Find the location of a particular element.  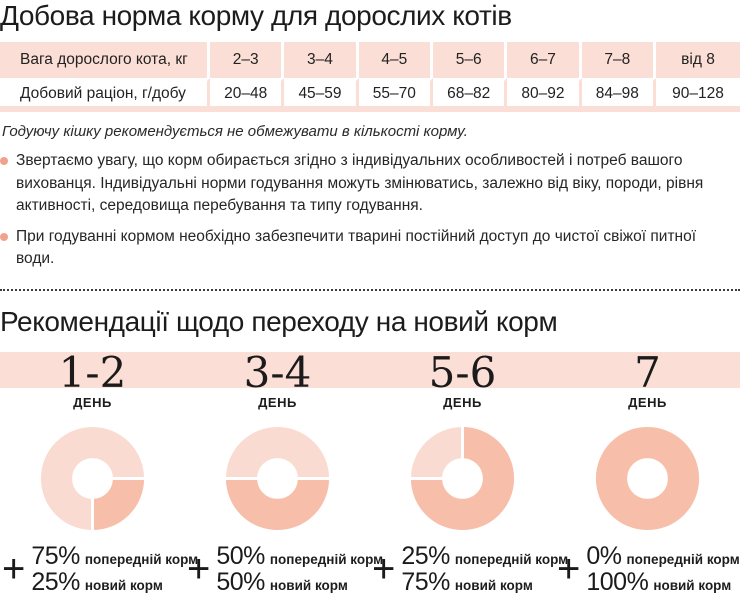

day-number-7: 7 is located at coordinates (647, 372).